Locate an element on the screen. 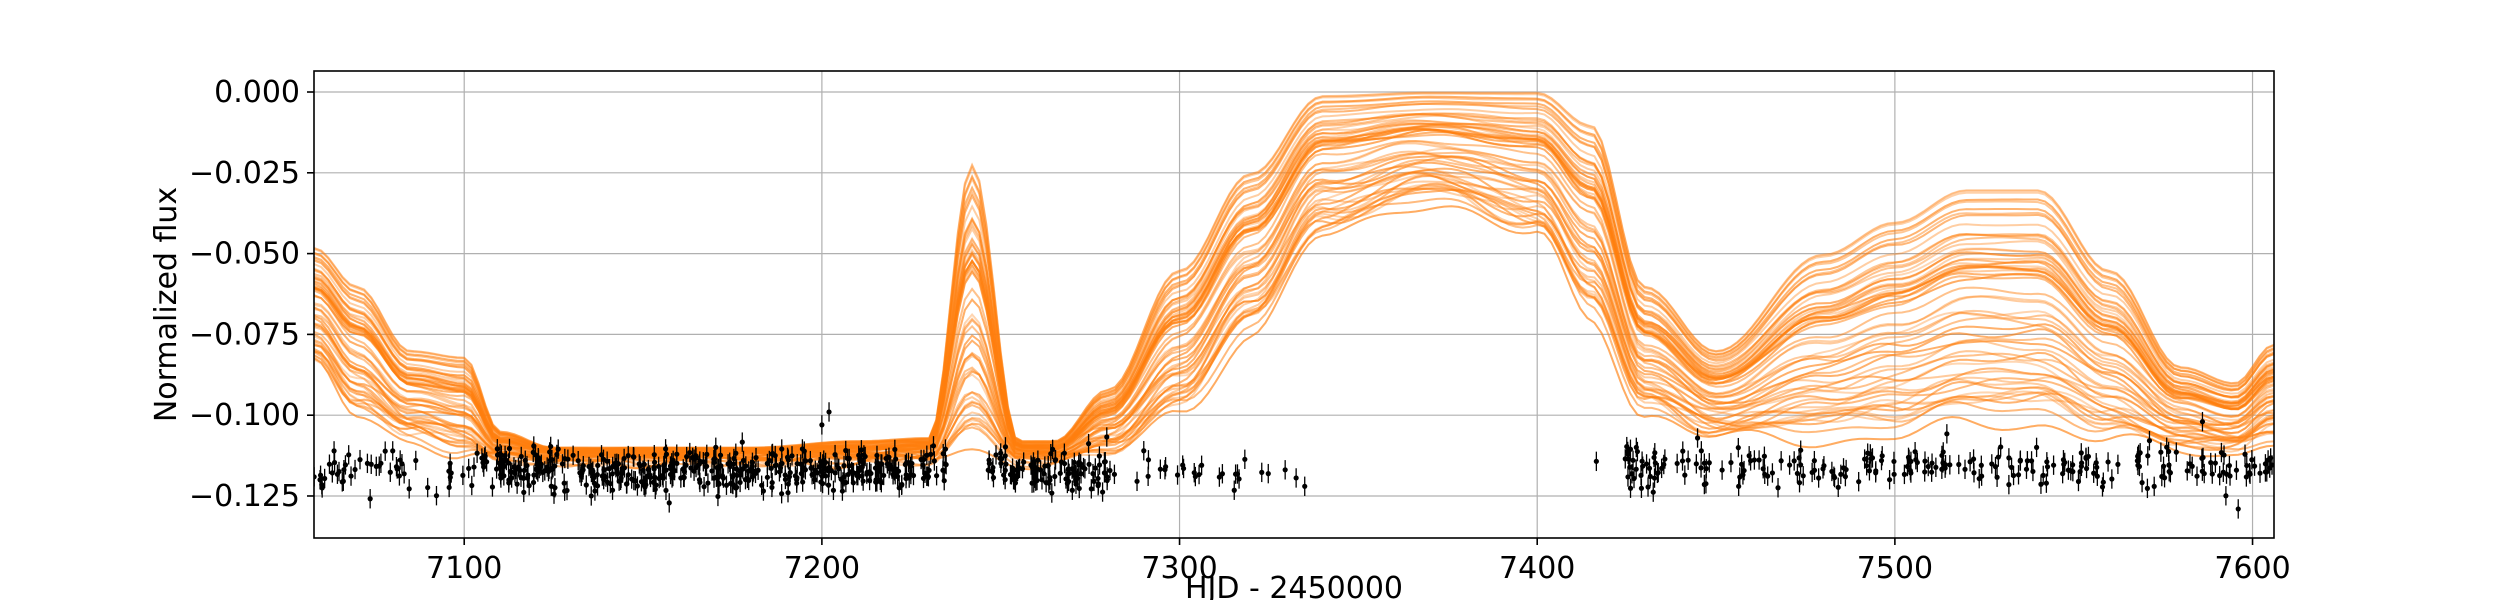  x-tick-label: 7300 is located at coordinates (1179, 568).